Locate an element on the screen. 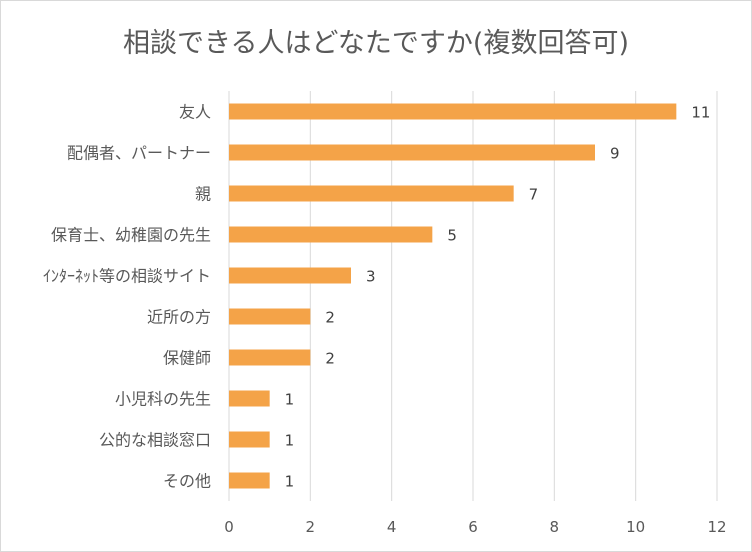  category-label: ｲﾝﾀｰﾈｯﾄ等の相談サイト is located at coordinates (127, 276).